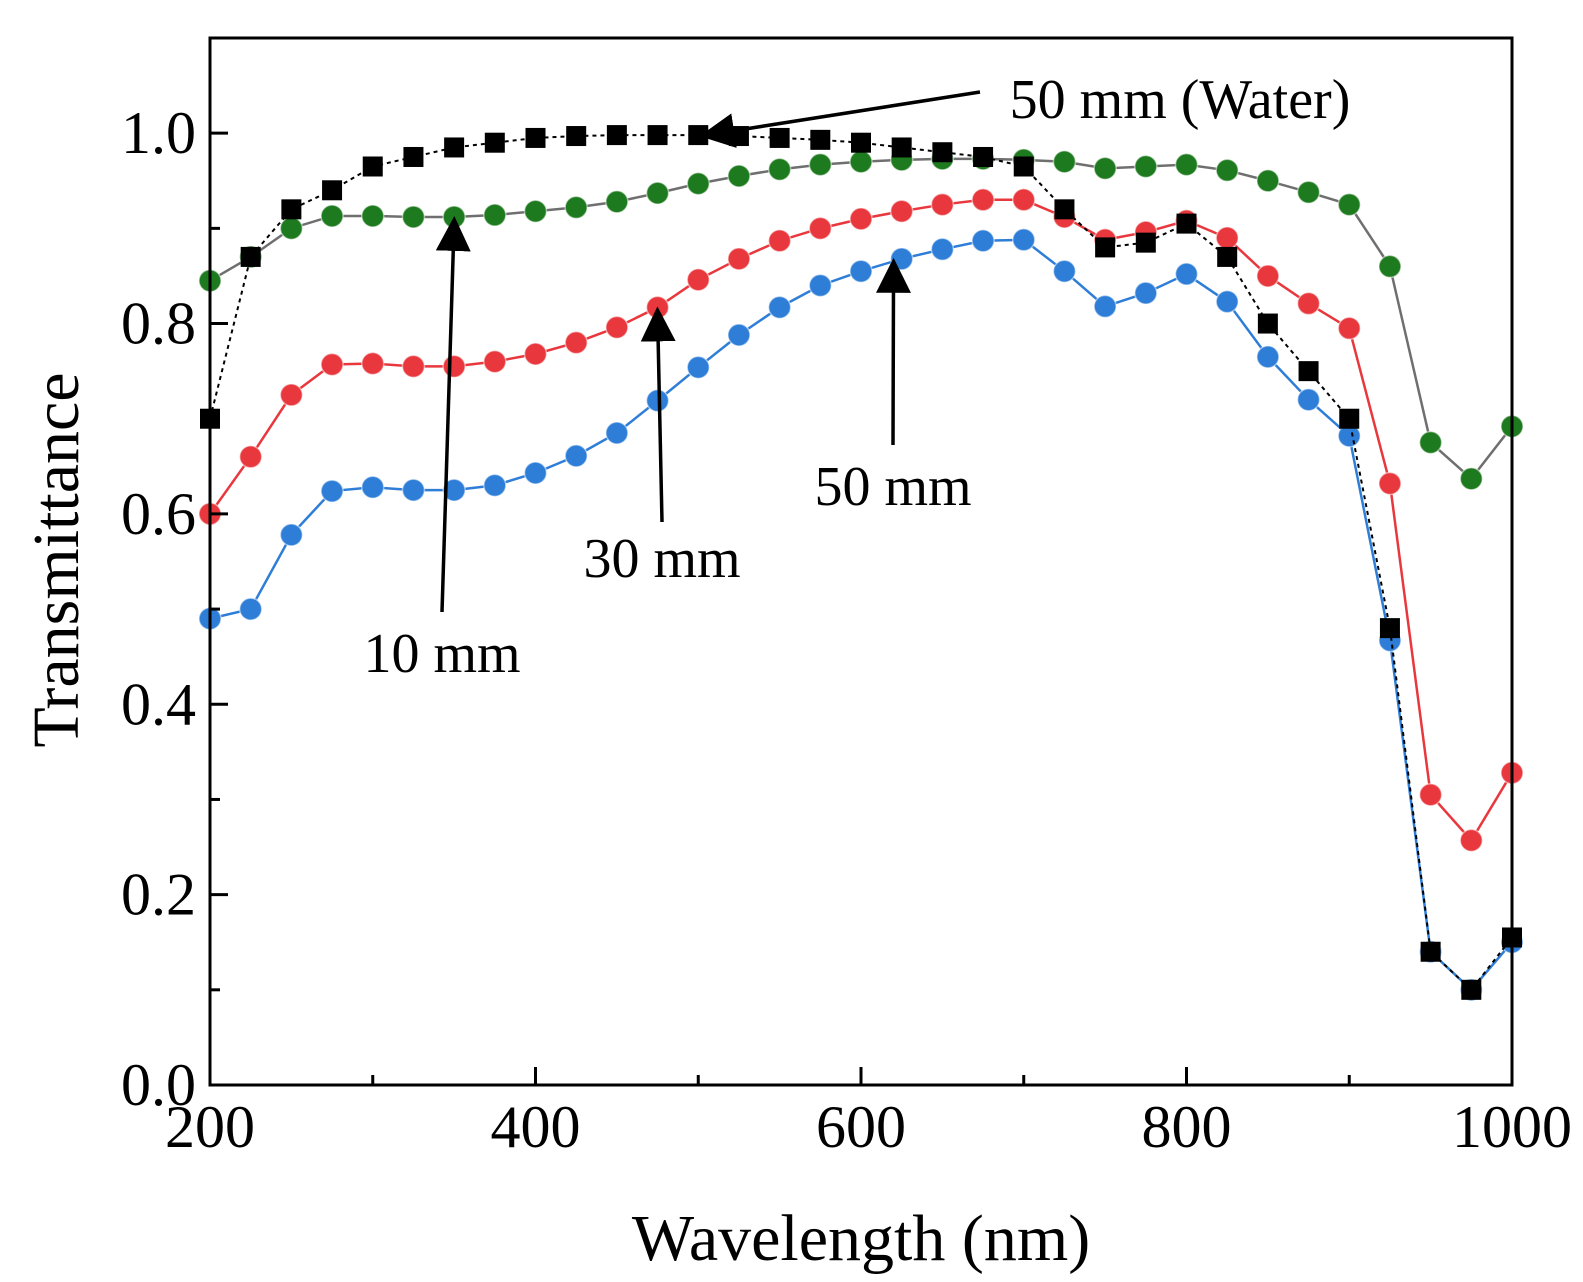 This screenshot has width=1583, height=1282. Describe the element at coordinates (861, 1238) in the screenshot. I see `x-axis-title: Wavelength (nm)` at that location.